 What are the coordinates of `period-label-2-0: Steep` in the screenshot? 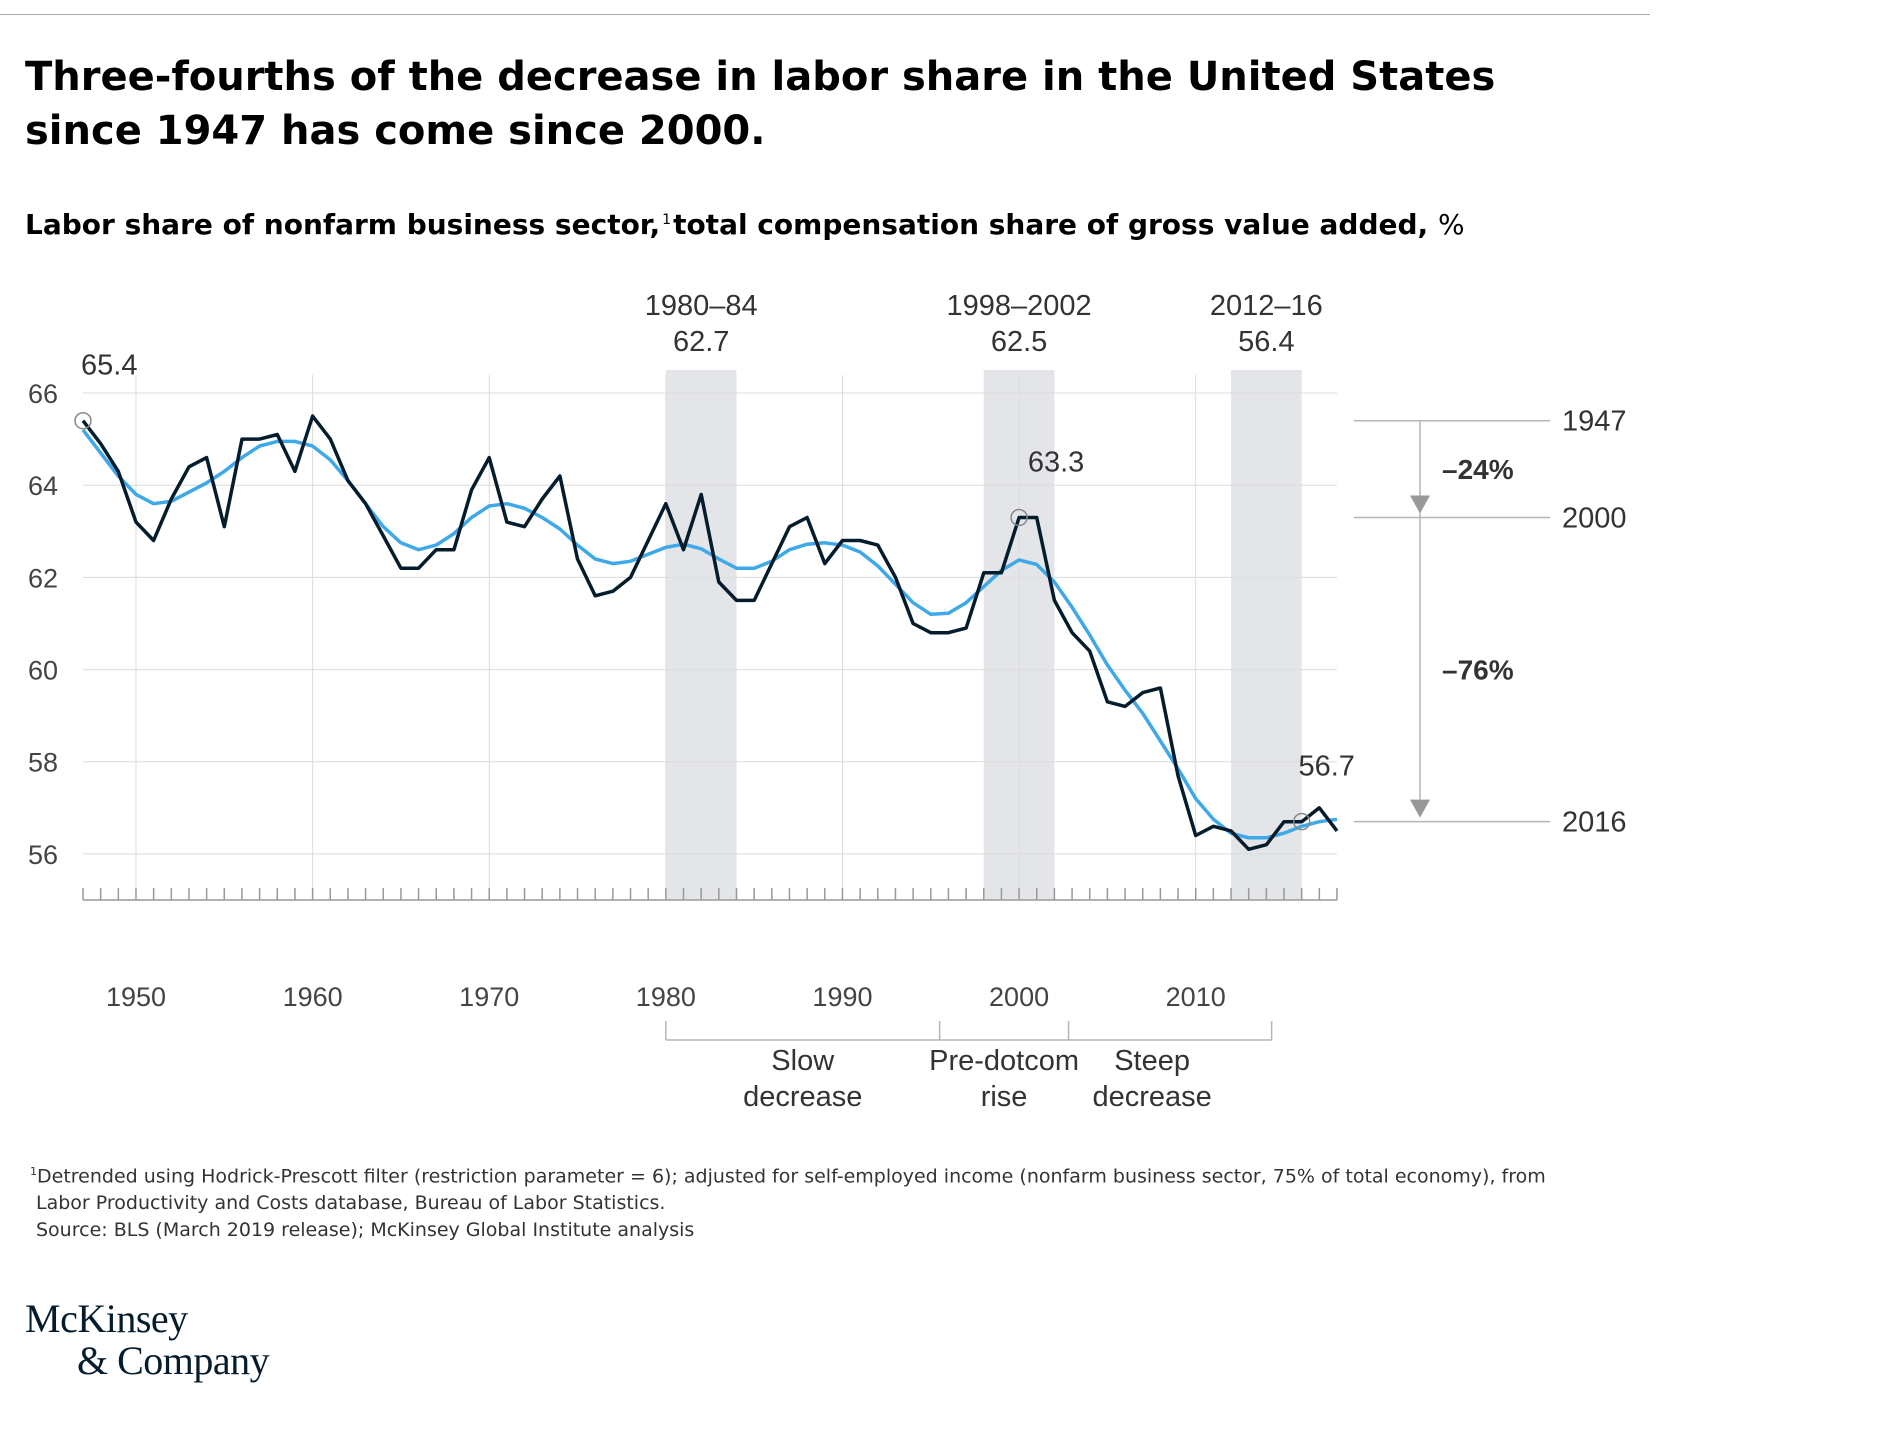 It's located at (1152, 1061).